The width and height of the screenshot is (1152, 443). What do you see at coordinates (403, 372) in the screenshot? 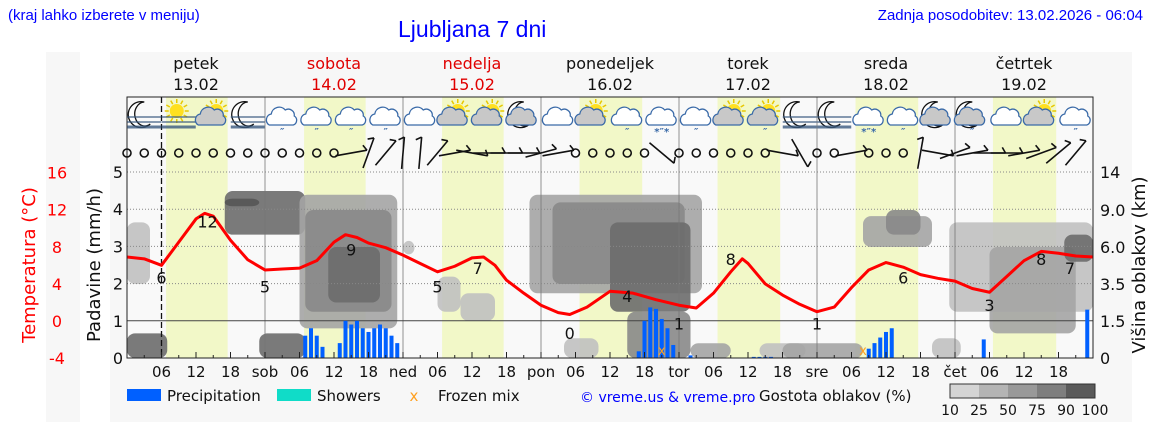
I see `x-tick-label: ned` at bounding box center [403, 372].